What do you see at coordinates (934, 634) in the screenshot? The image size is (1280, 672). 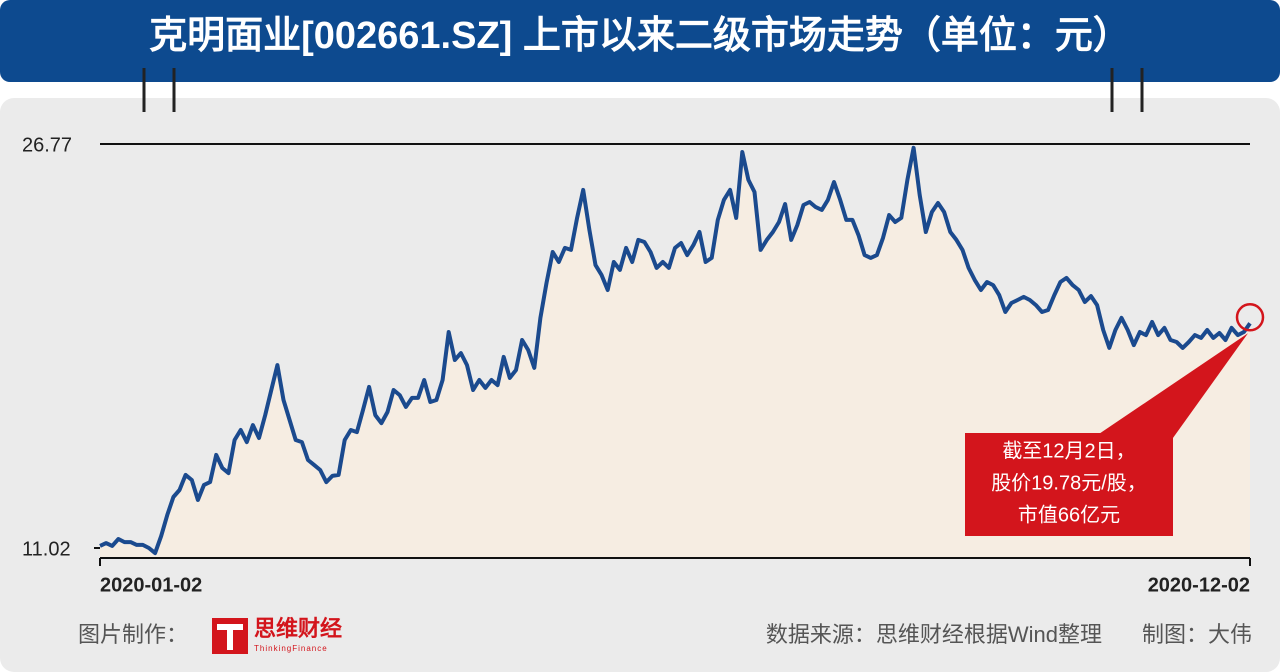 I see `source: 数据来源：思维财经根据Wind整理` at bounding box center [934, 634].